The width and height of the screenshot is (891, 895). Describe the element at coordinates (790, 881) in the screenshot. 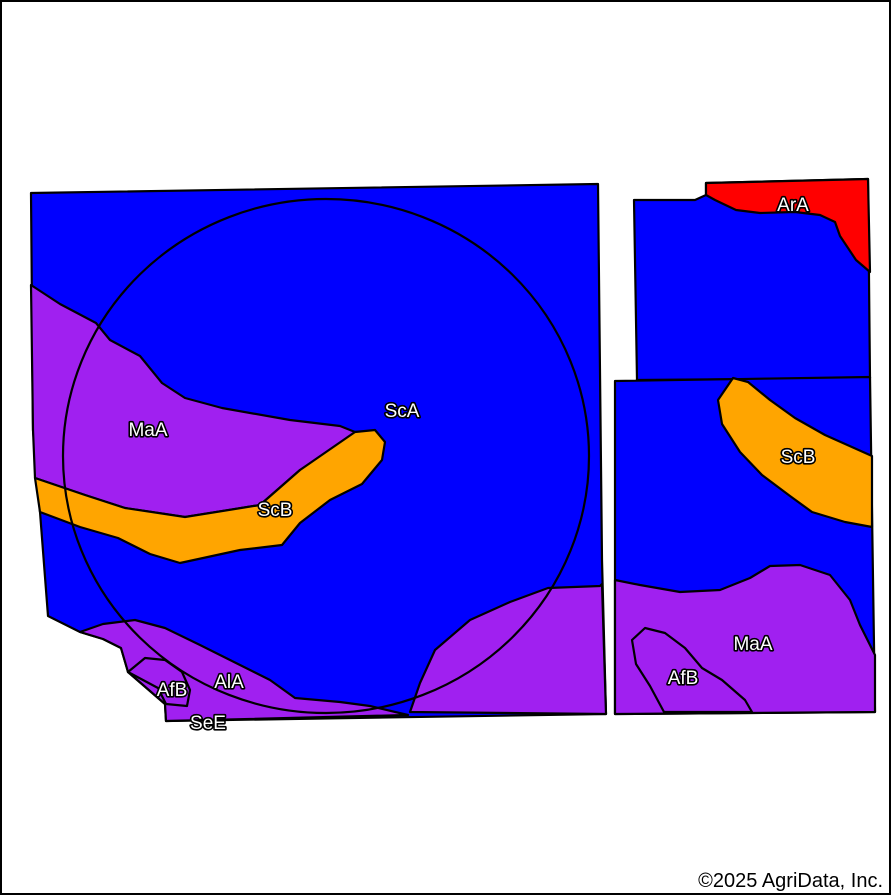

I see `copyright-text: ©2025 AgriData, Inc.` at that location.